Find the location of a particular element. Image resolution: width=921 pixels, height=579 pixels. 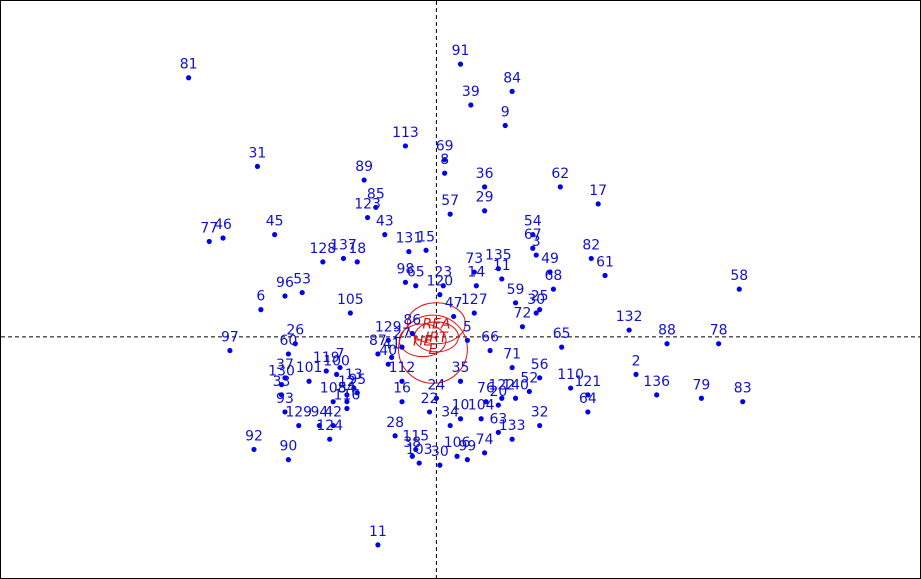

point-label-115: 99 is located at coordinates (467, 447).